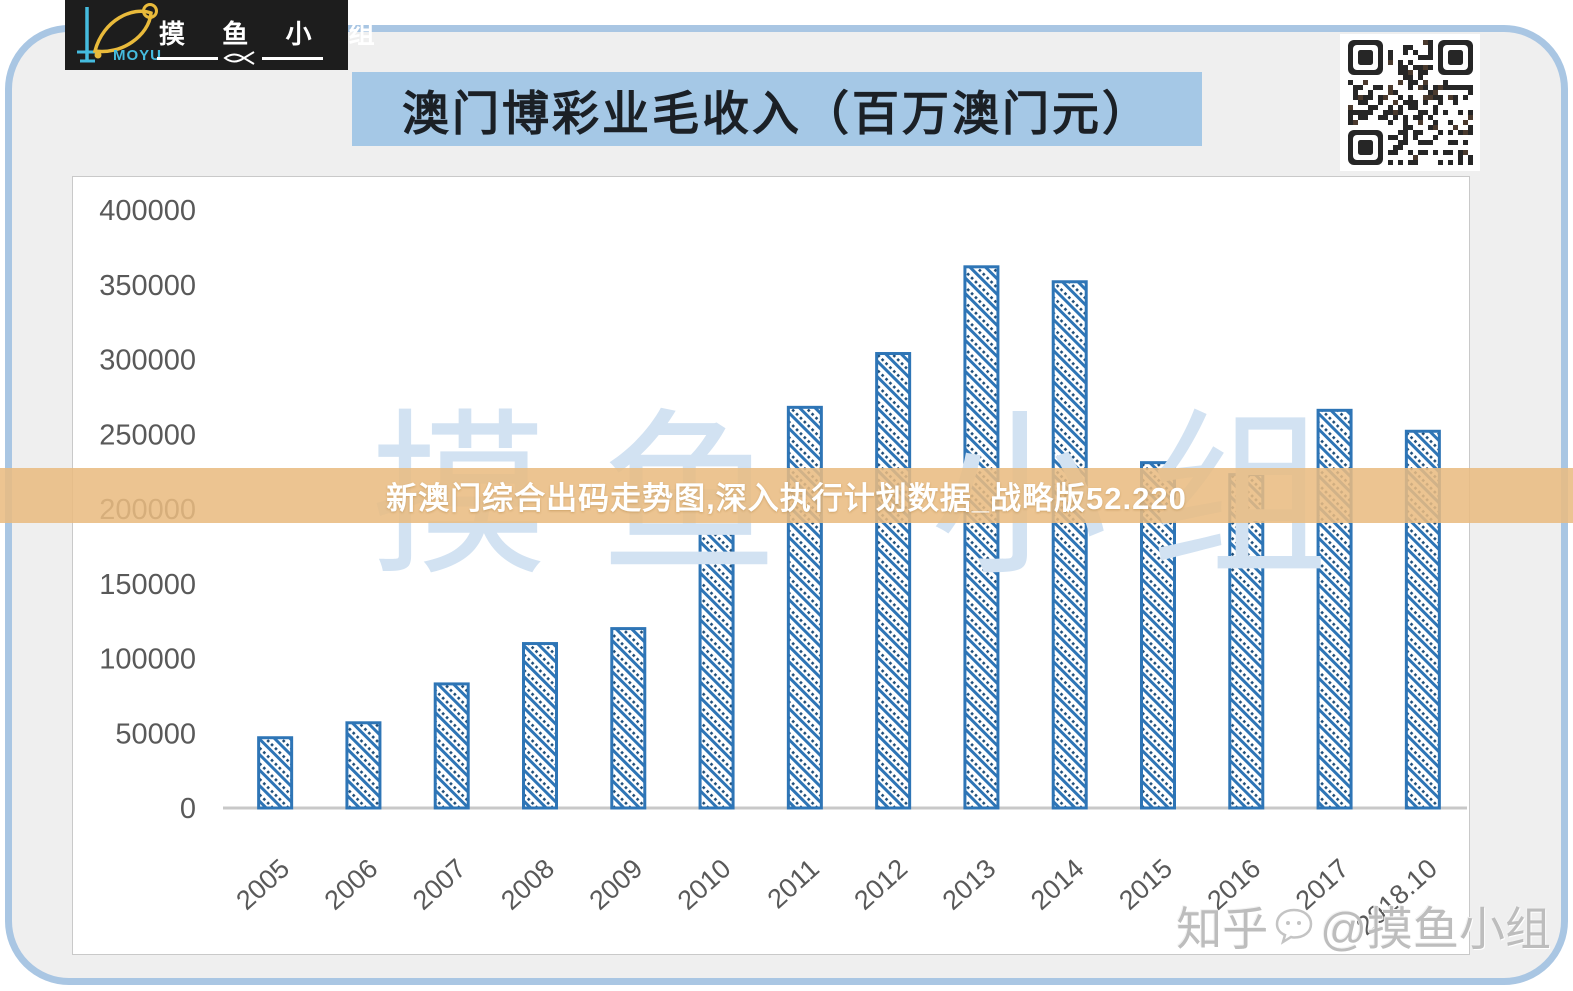 The height and width of the screenshot is (991, 1573). I want to click on x-axis-tick-label: 2006, so click(351, 884).